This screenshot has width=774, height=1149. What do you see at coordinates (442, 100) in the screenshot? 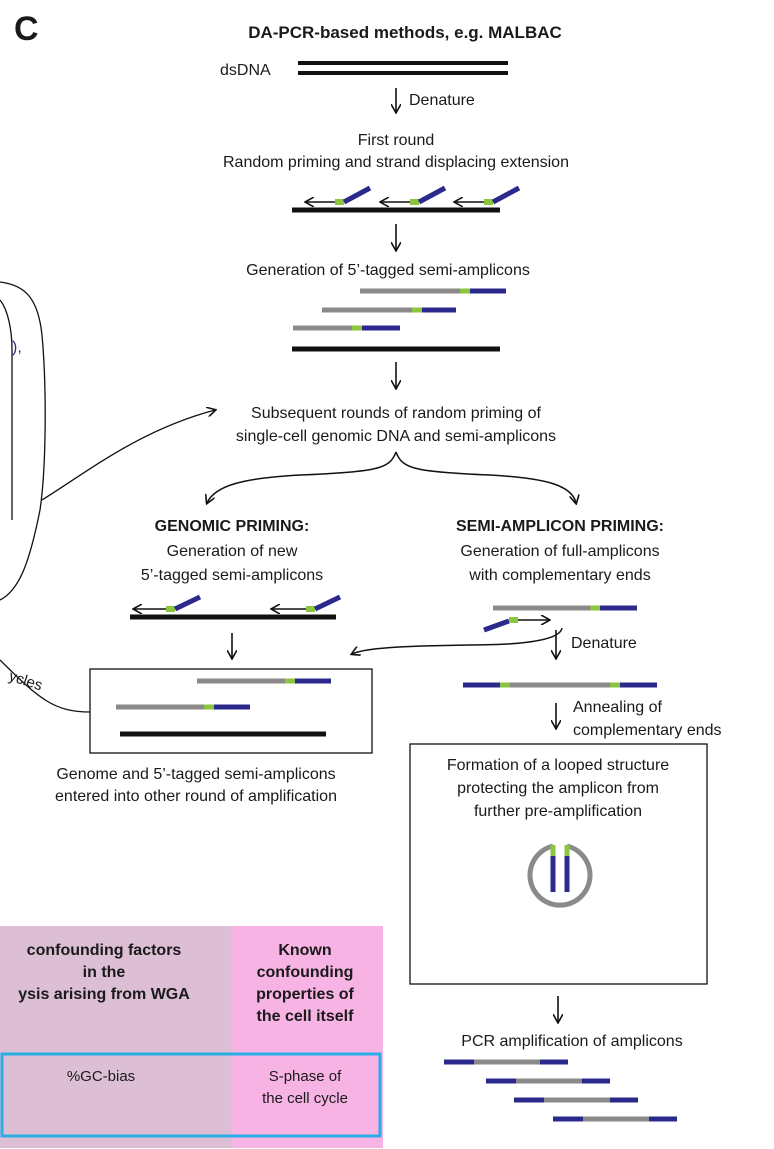
I see `denature-label: Denature` at bounding box center [442, 100].